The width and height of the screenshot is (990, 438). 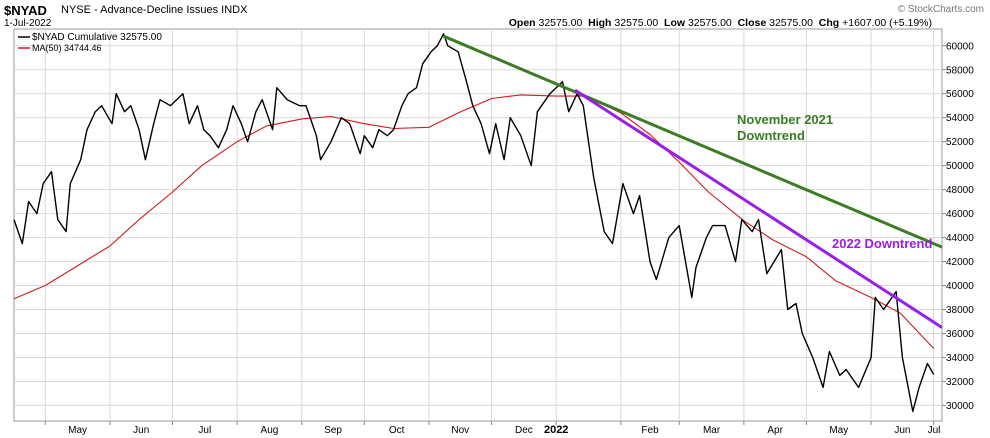 I want to click on close-value: 32575.00, so click(x=791, y=23).